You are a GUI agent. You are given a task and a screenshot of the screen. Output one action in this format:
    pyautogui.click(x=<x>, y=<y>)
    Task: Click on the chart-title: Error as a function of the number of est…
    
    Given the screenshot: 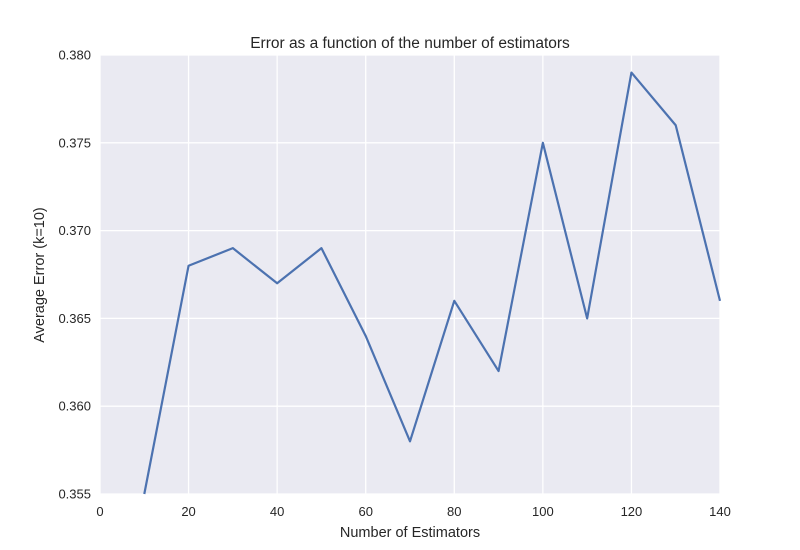 What is the action you would take?
    pyautogui.click(x=410, y=43)
    